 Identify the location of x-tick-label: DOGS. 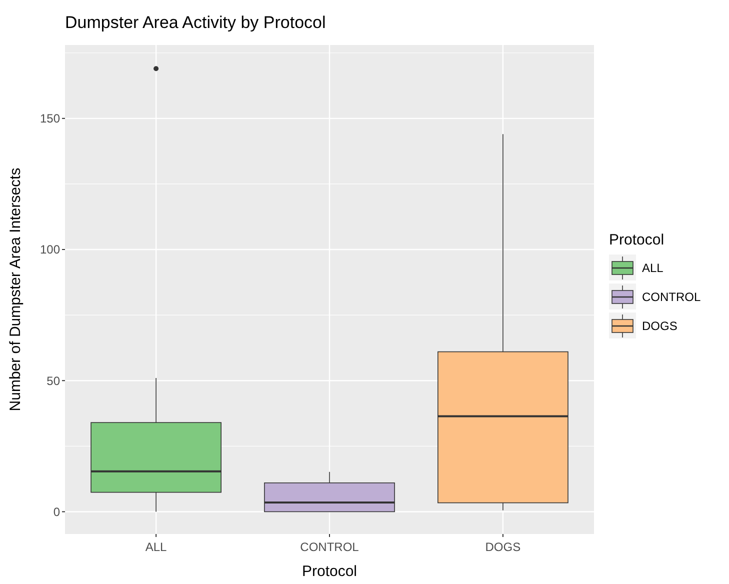
(503, 547).